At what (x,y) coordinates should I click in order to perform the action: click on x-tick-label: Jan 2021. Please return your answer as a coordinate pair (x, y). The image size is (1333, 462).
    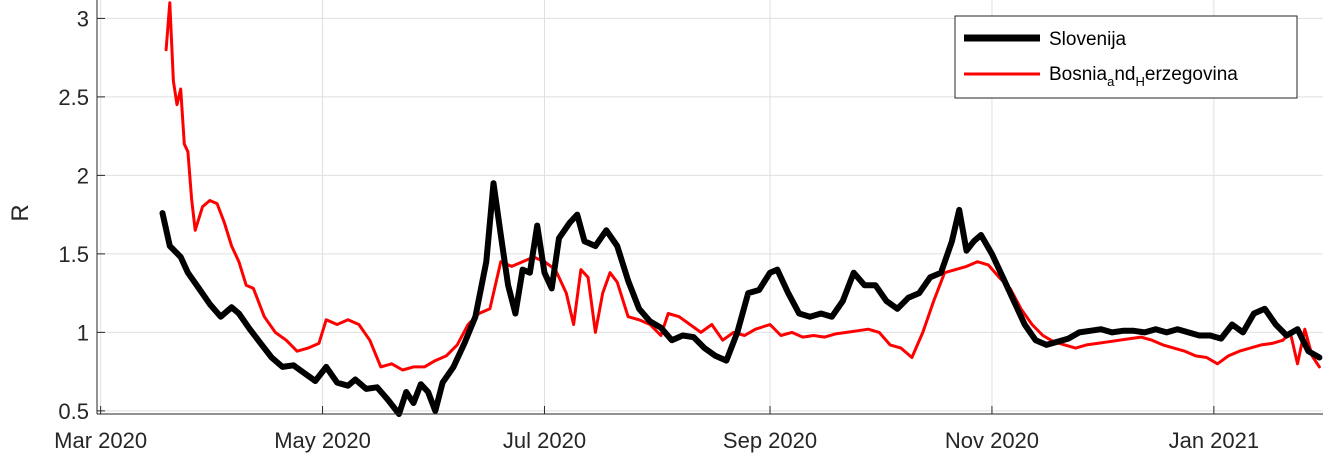
    Looking at the image, I should click on (1214, 440).